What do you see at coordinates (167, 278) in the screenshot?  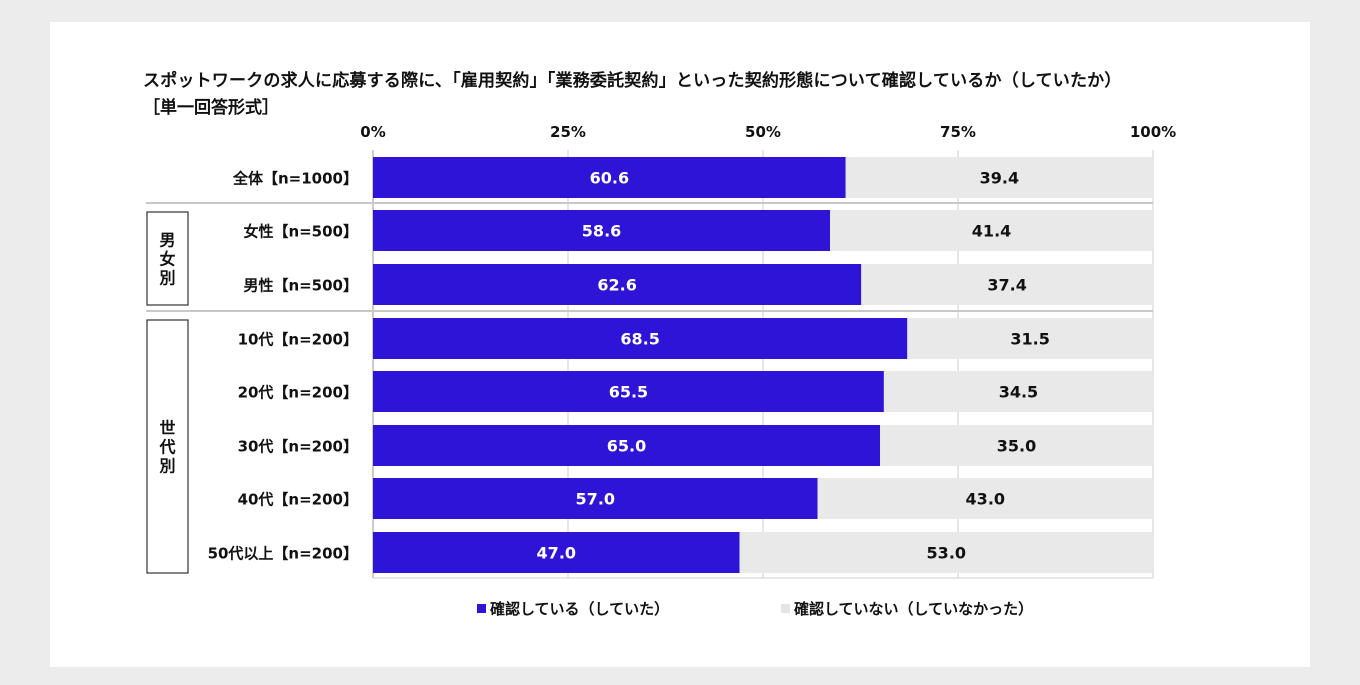 I see `group-label-0-char-2: 別` at bounding box center [167, 278].